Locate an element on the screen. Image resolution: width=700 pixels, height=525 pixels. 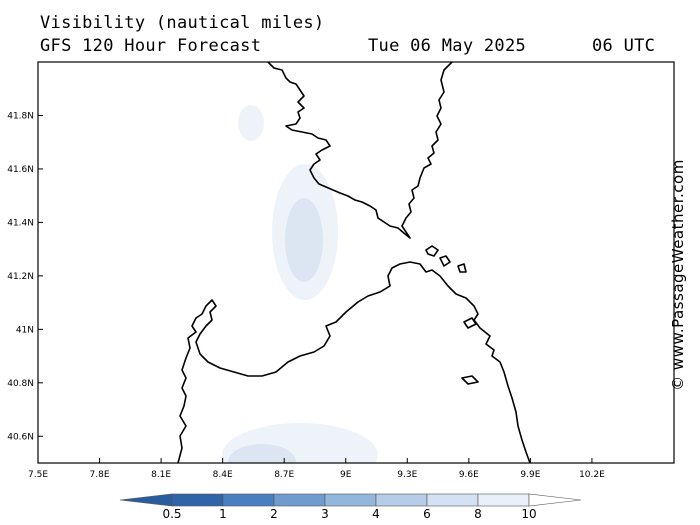
lon-tick-label: 10.2E is located at coordinates (592, 475).